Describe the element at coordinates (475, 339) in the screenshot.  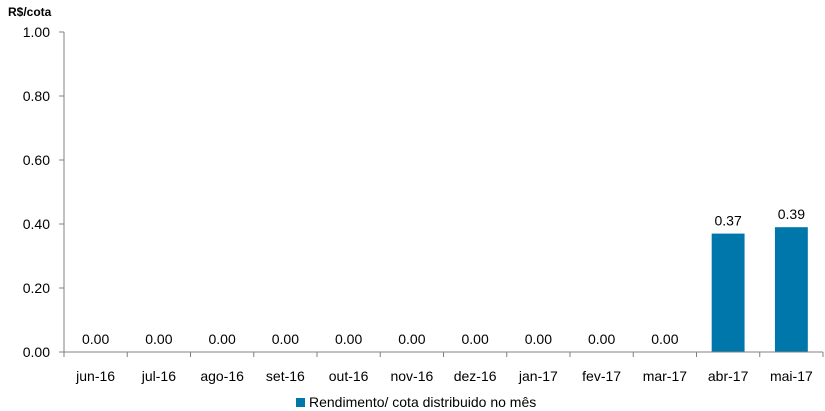
I see `data-label-dez-16: 0.00` at that location.